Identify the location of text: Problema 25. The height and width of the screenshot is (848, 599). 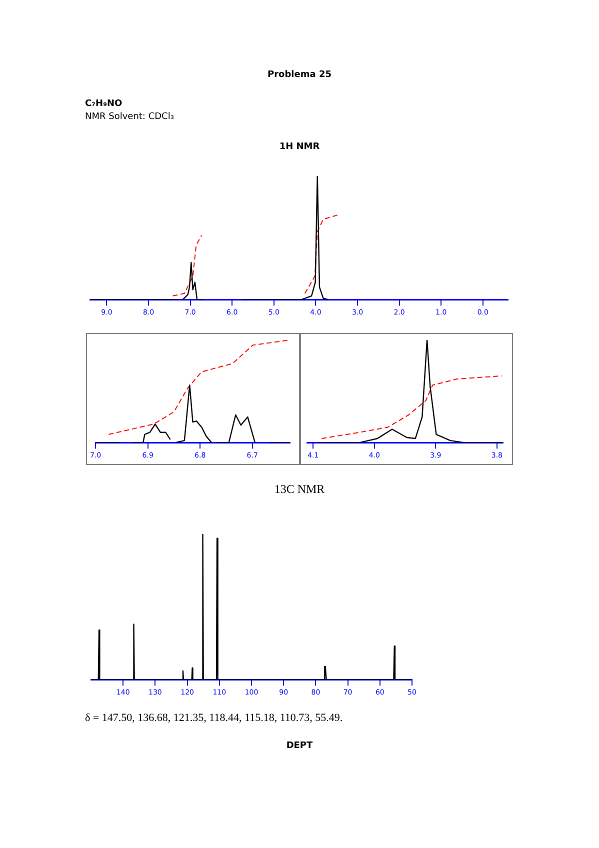
(299, 75).